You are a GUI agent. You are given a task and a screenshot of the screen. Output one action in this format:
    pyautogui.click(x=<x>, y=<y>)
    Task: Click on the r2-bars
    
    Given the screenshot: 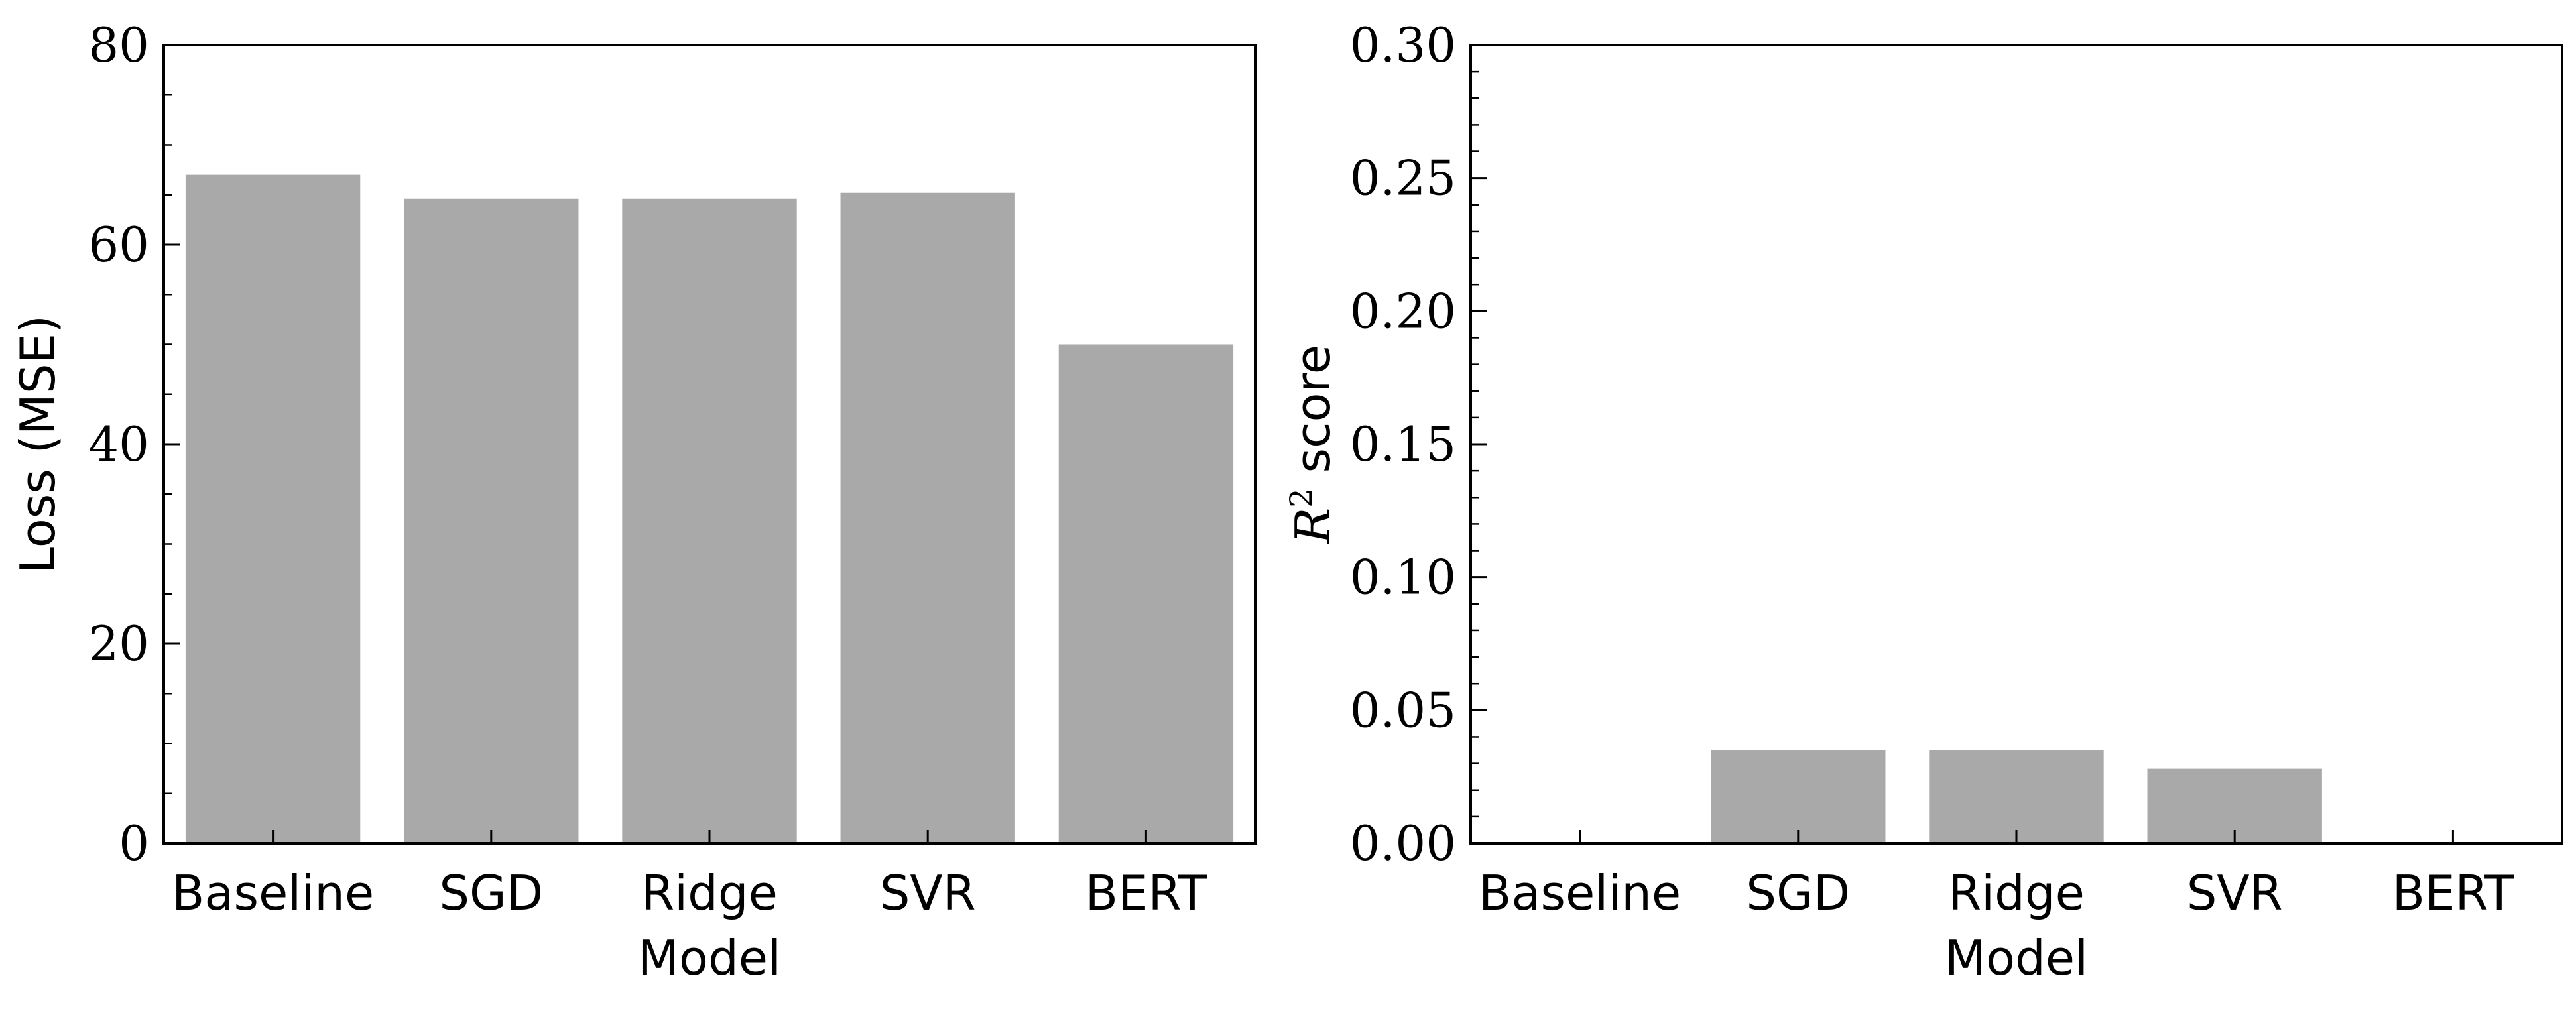 What is the action you would take?
    pyautogui.click(x=2016, y=796)
    